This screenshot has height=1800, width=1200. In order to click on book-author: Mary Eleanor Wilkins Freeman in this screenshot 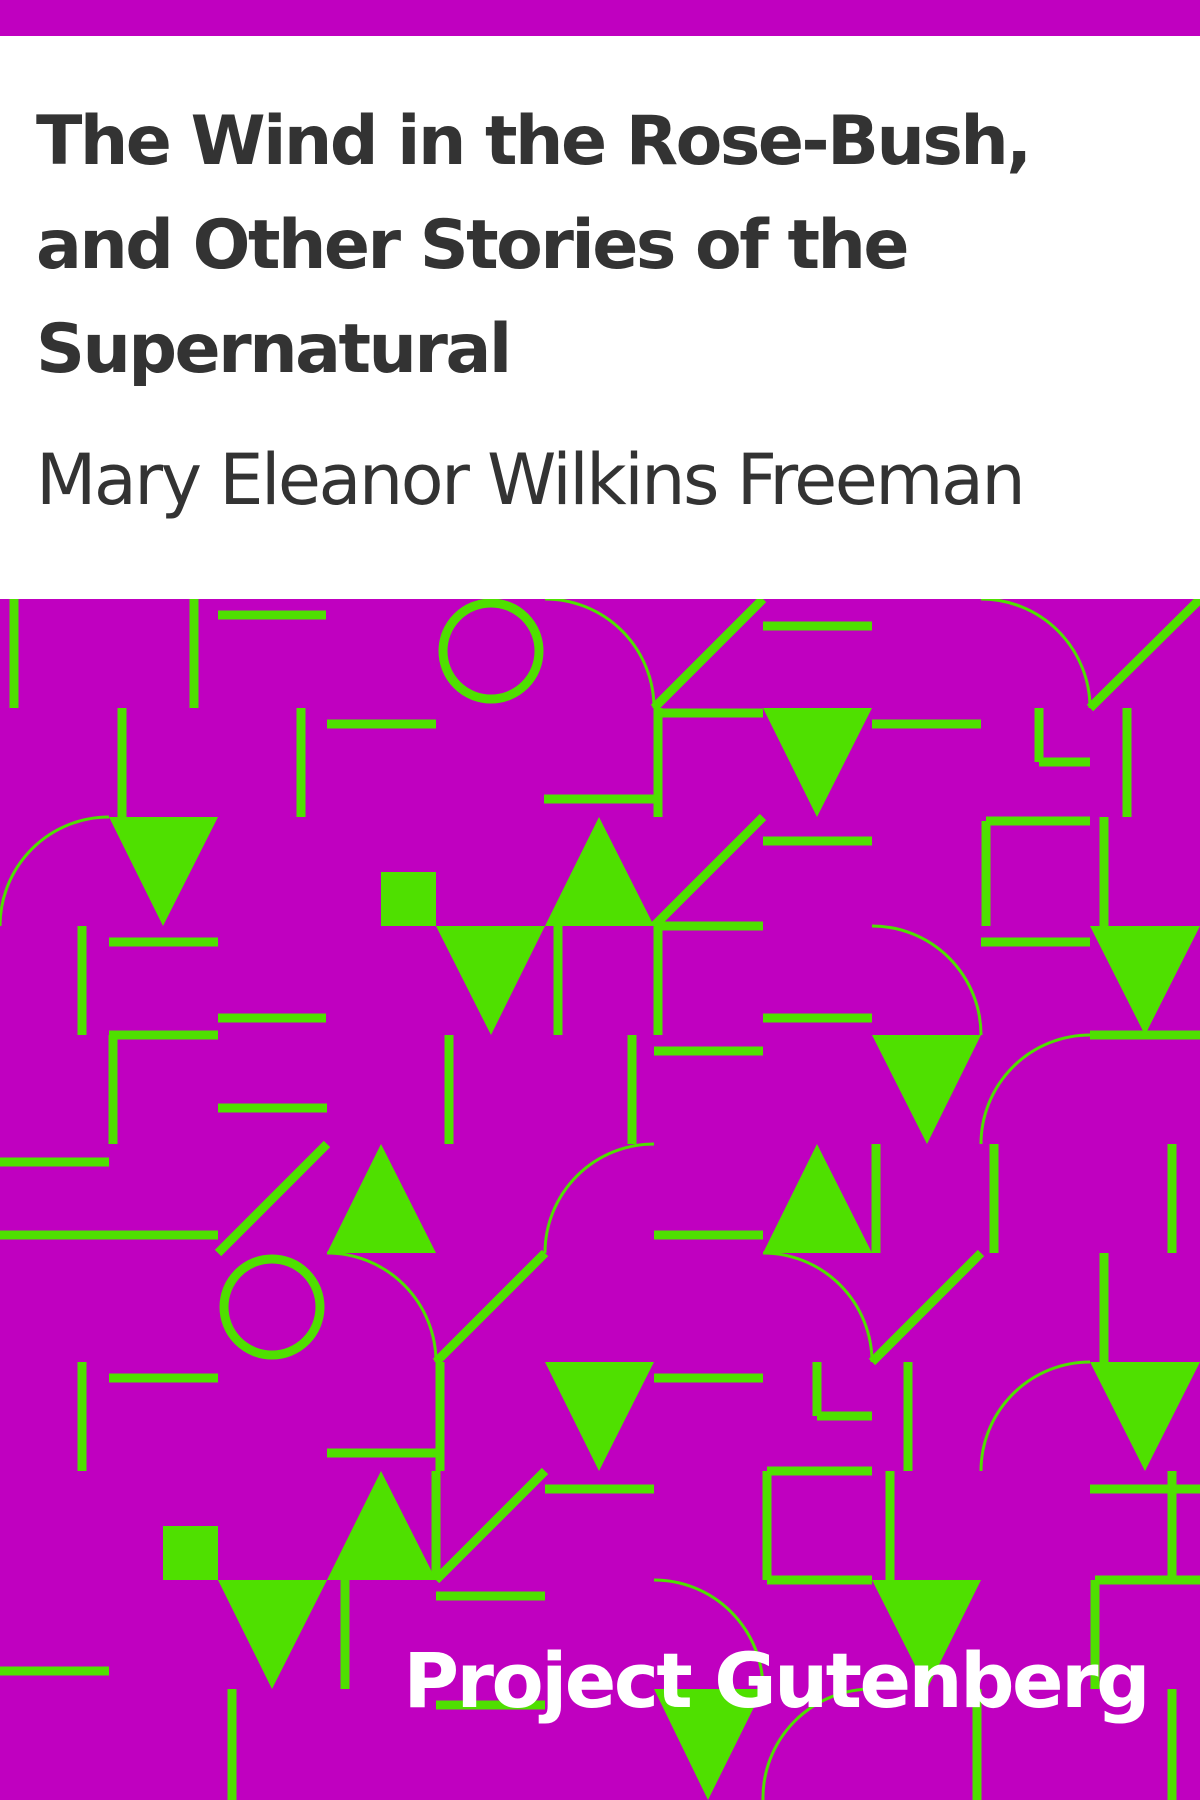, I will do `click(531, 480)`.